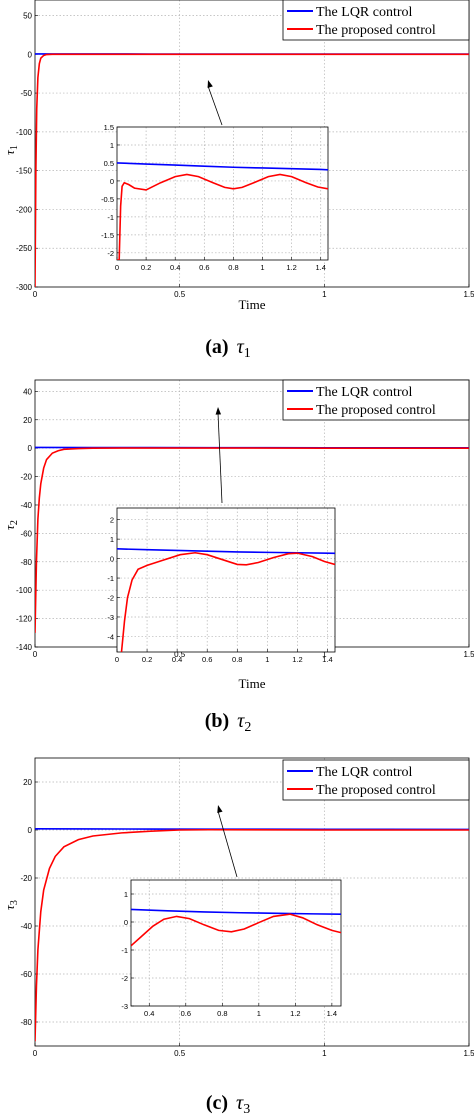  I want to click on panel-a-legend-box, so click(376, 20).